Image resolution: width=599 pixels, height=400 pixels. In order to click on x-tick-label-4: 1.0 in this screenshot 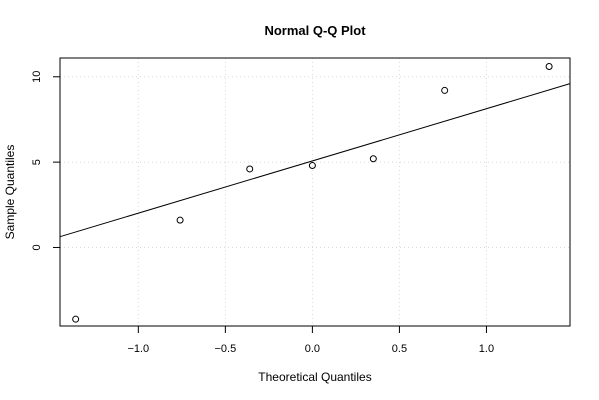, I will do `click(486, 349)`.